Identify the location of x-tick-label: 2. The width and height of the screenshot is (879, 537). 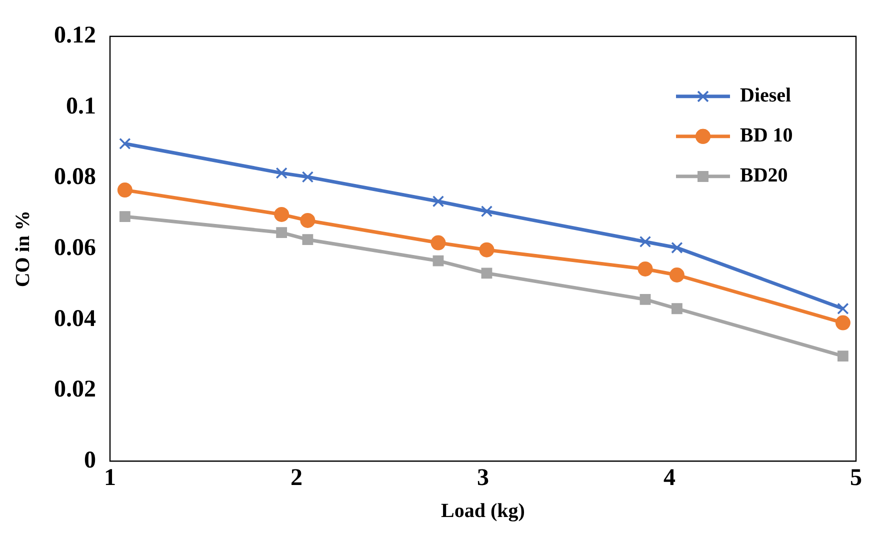
(296, 477).